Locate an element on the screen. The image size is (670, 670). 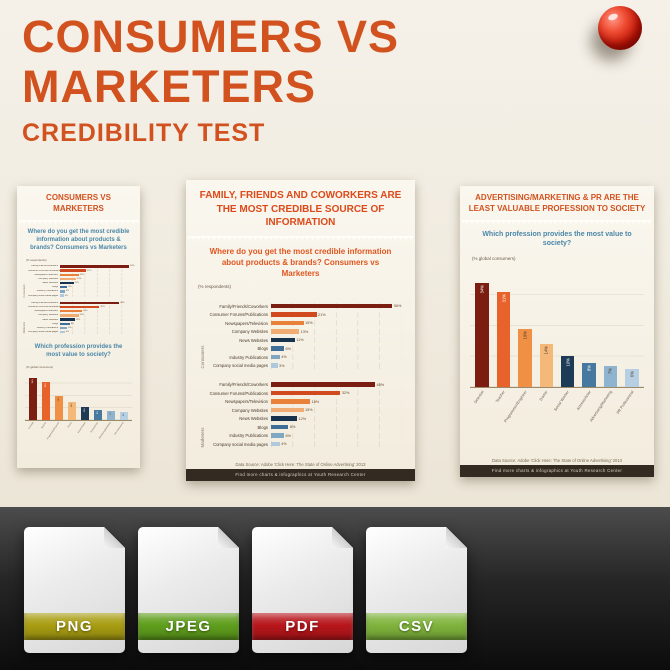
vbar: 7% is located at coordinates (110, 415).